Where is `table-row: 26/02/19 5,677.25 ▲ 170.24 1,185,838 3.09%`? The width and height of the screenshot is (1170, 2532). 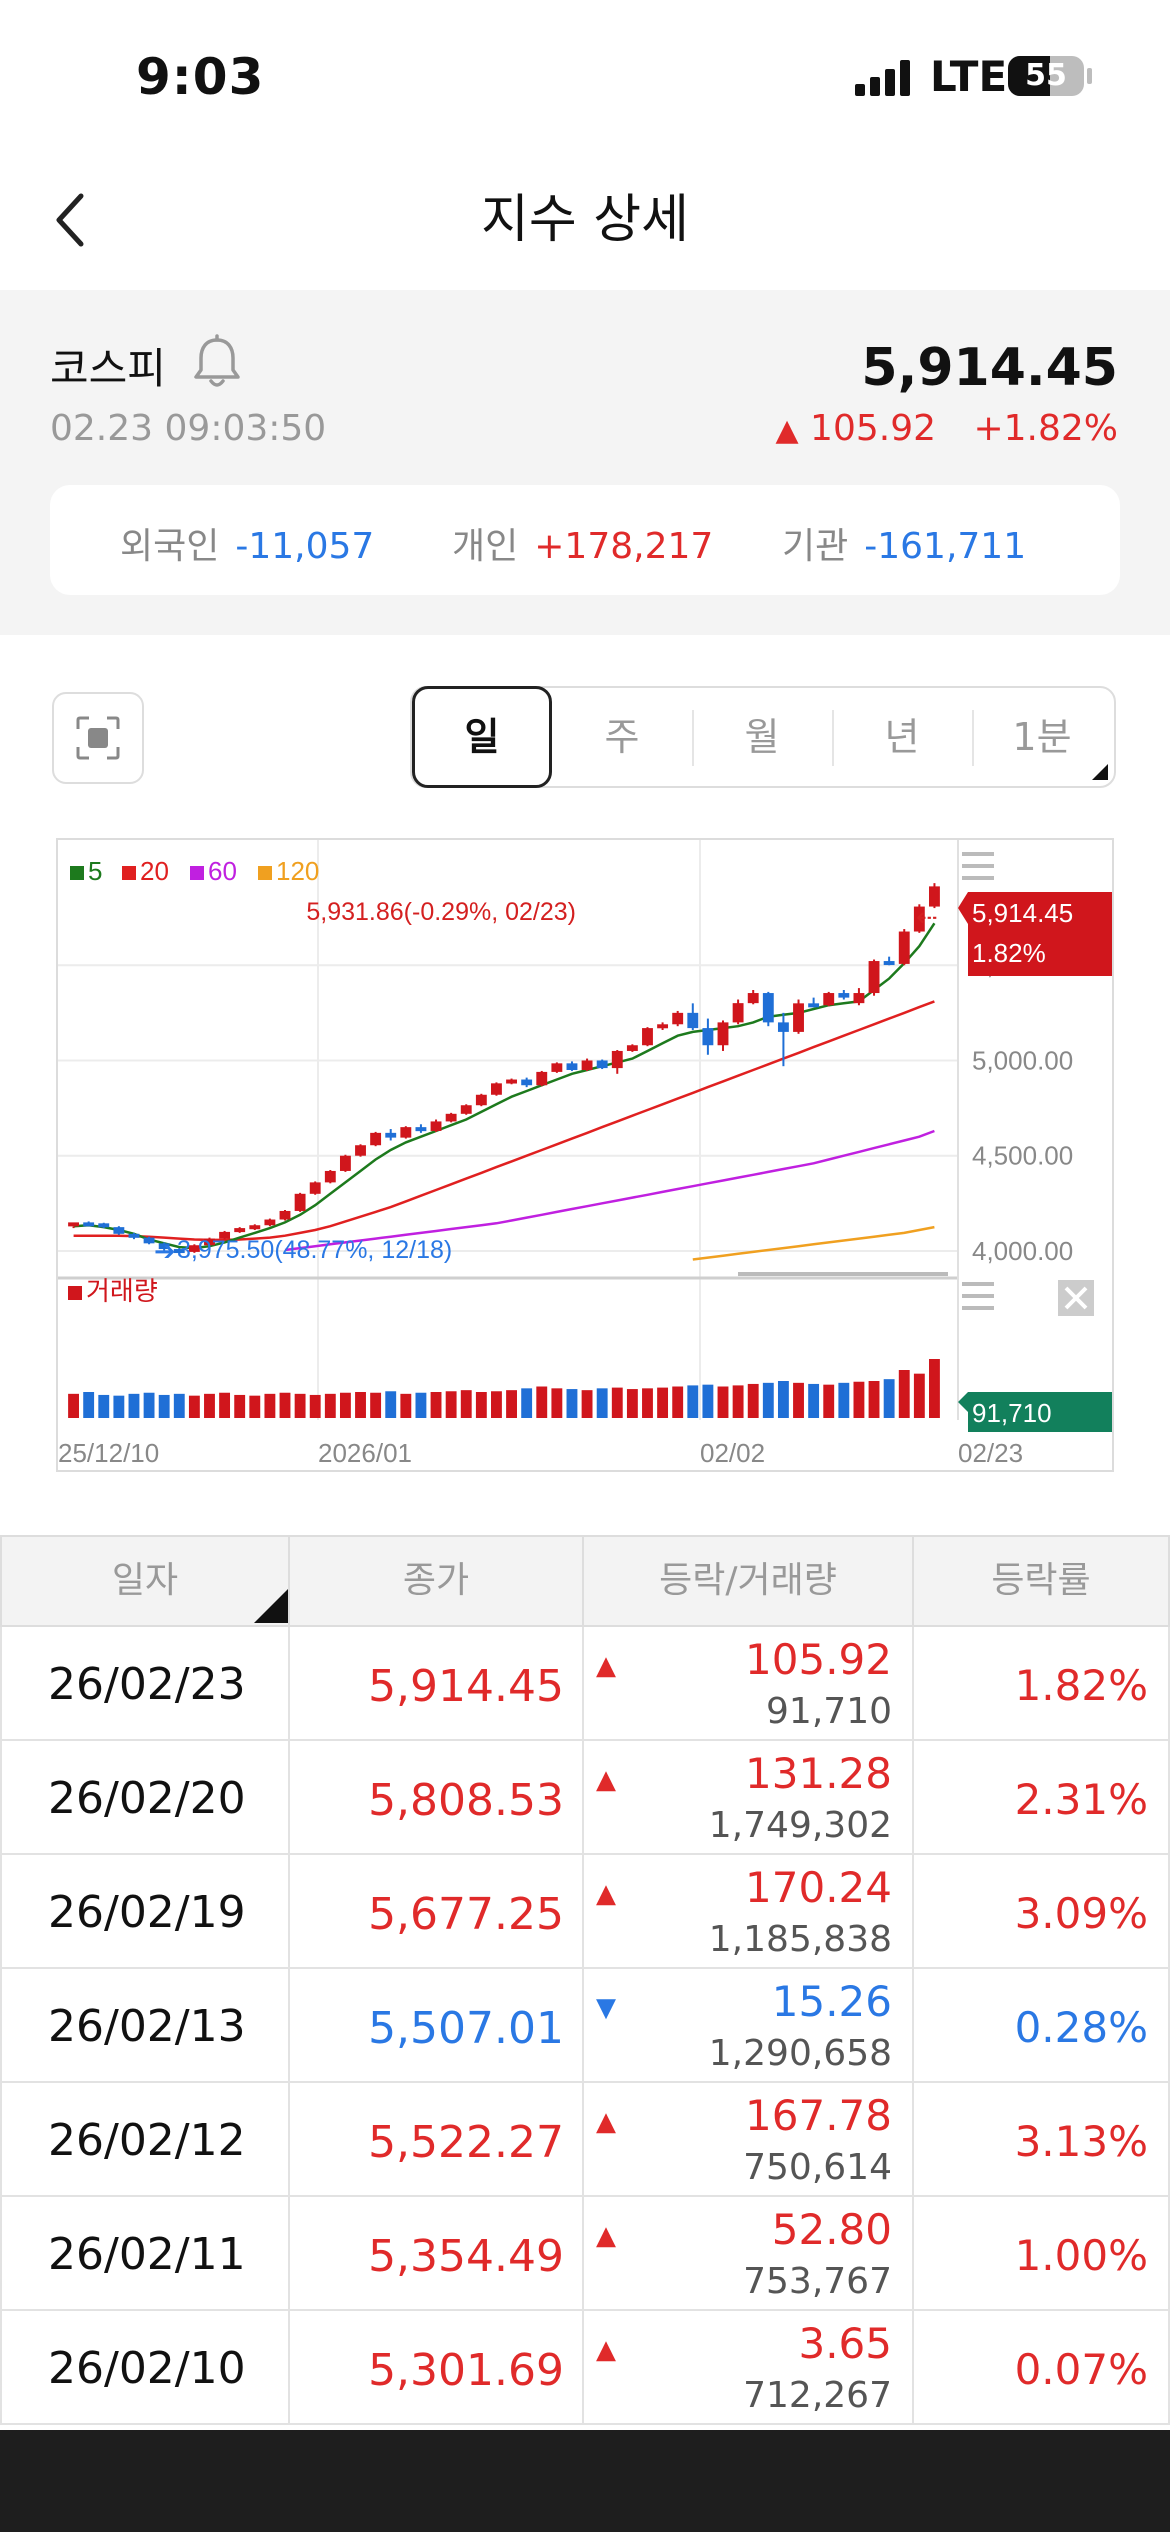
table-row: 26/02/19 5,677.25 ▲ 170.24 1,185,838 3.09% is located at coordinates (585, 1912).